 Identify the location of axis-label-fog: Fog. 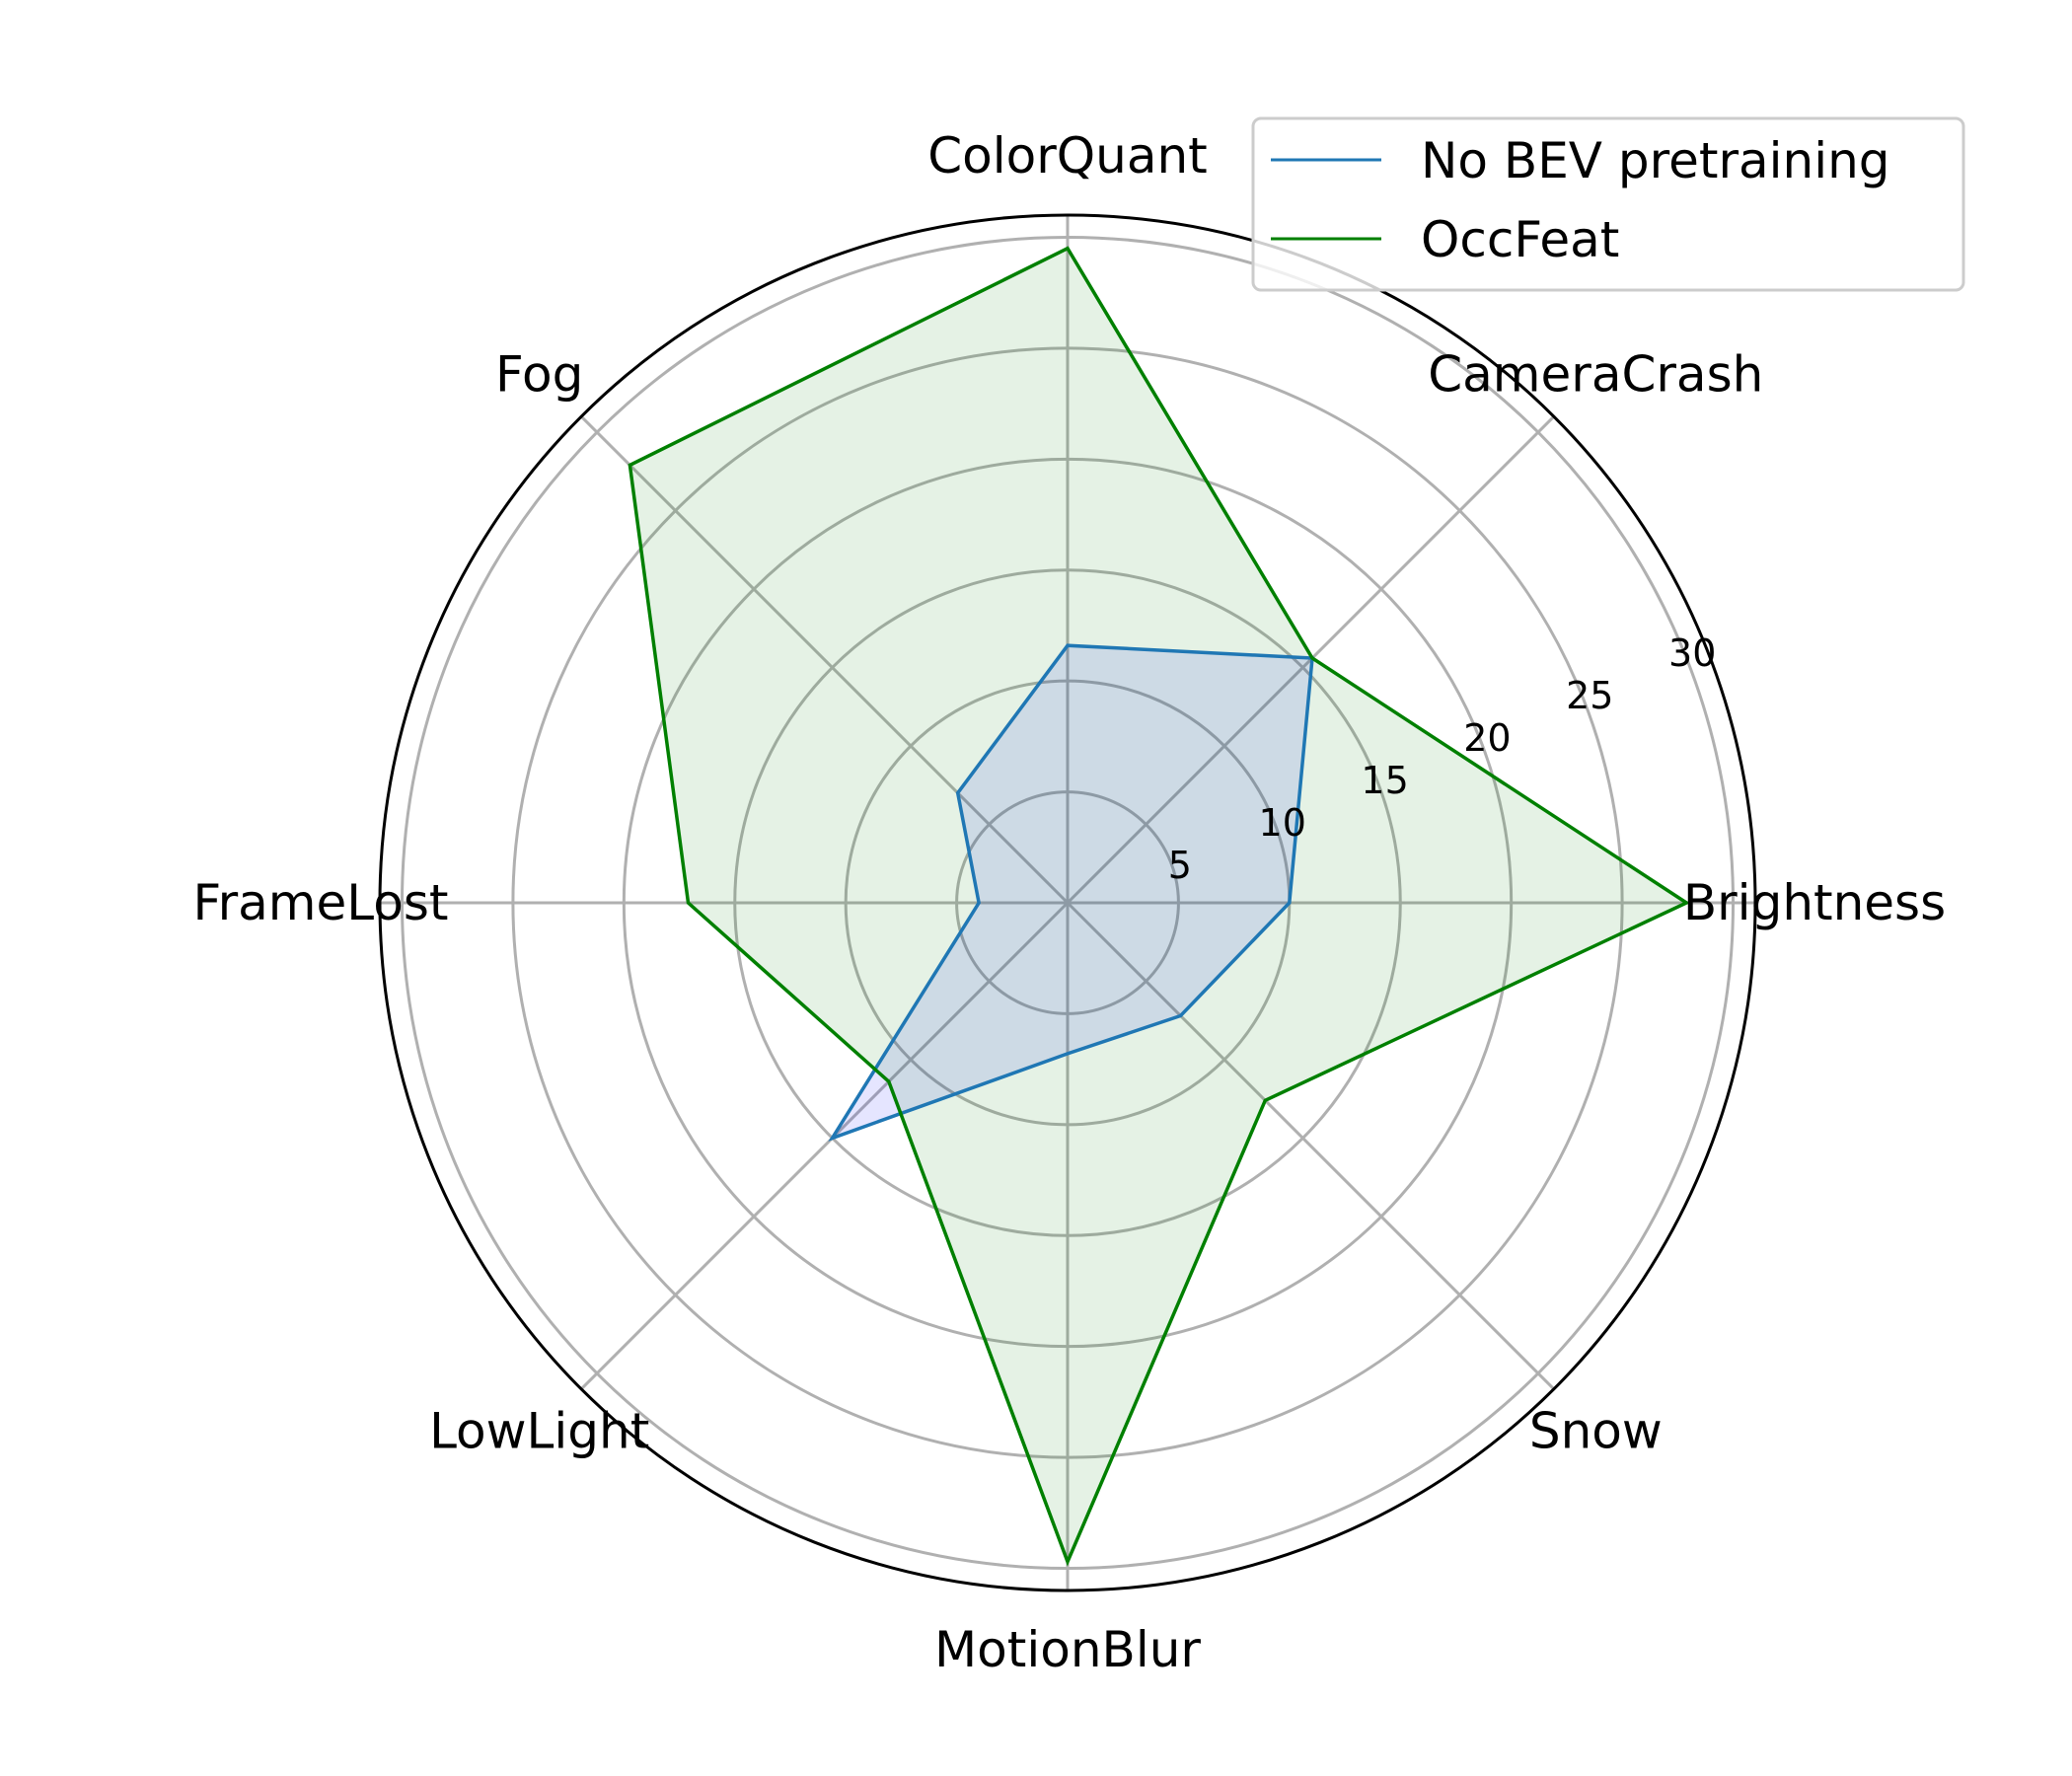
(539, 375).